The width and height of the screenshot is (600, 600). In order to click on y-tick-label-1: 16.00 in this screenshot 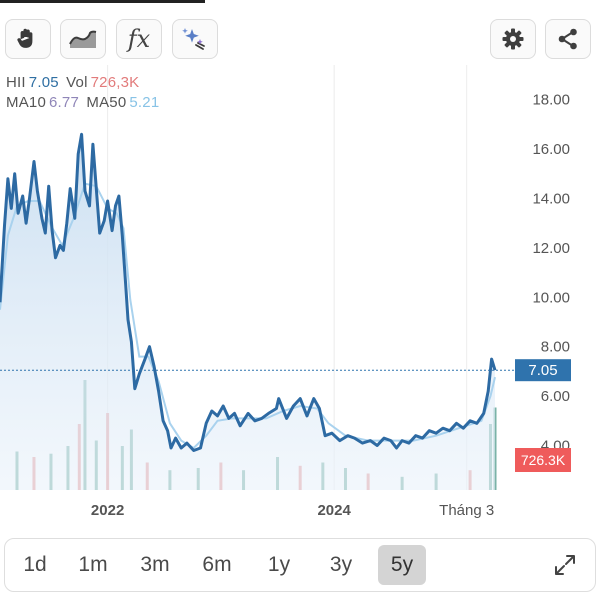, I will do `click(551, 149)`.